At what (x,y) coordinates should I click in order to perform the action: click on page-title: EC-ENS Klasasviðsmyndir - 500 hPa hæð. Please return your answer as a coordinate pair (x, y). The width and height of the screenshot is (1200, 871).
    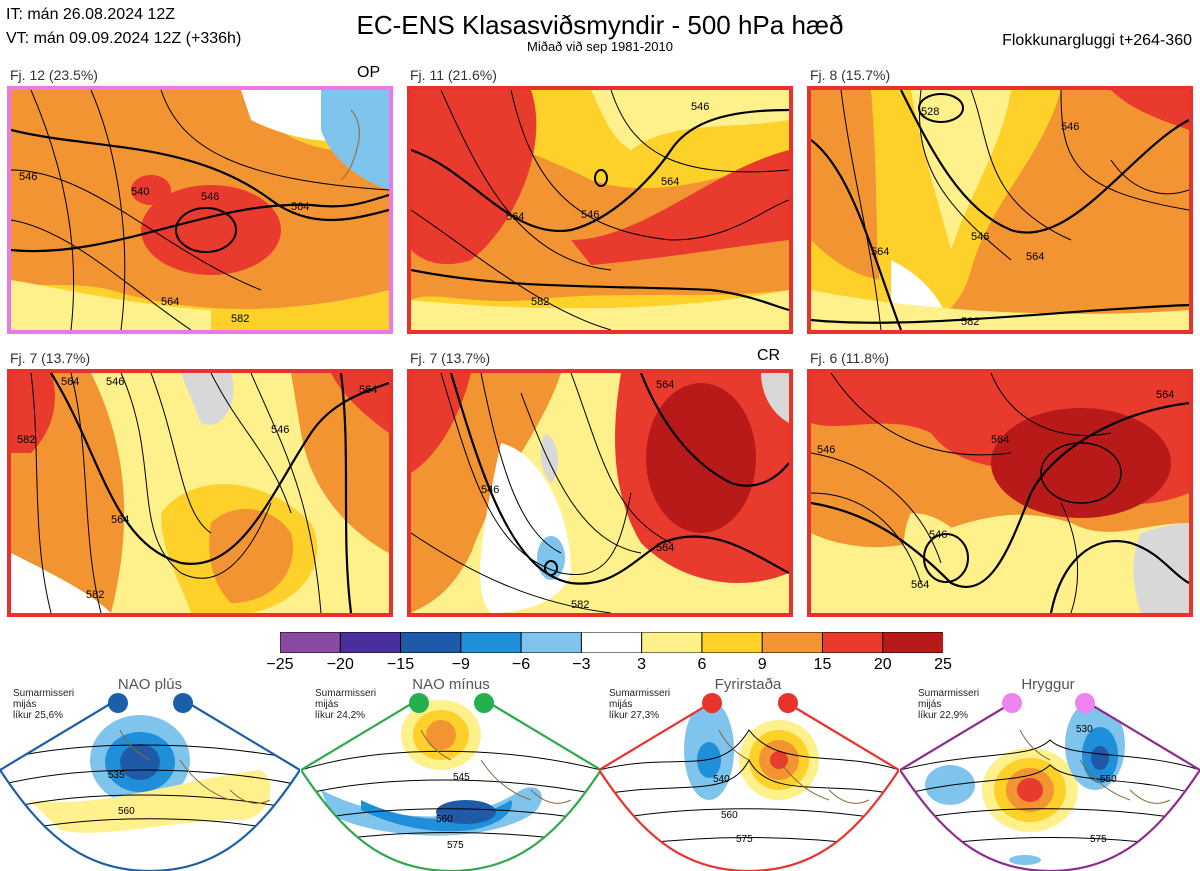
    Looking at the image, I should click on (600, 25).